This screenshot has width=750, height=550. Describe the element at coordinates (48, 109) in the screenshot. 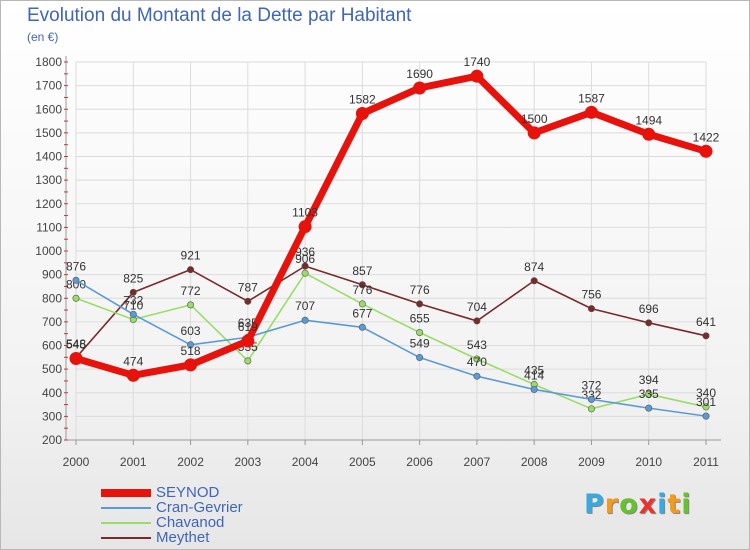

I see `y-tick-label: 1600` at that location.